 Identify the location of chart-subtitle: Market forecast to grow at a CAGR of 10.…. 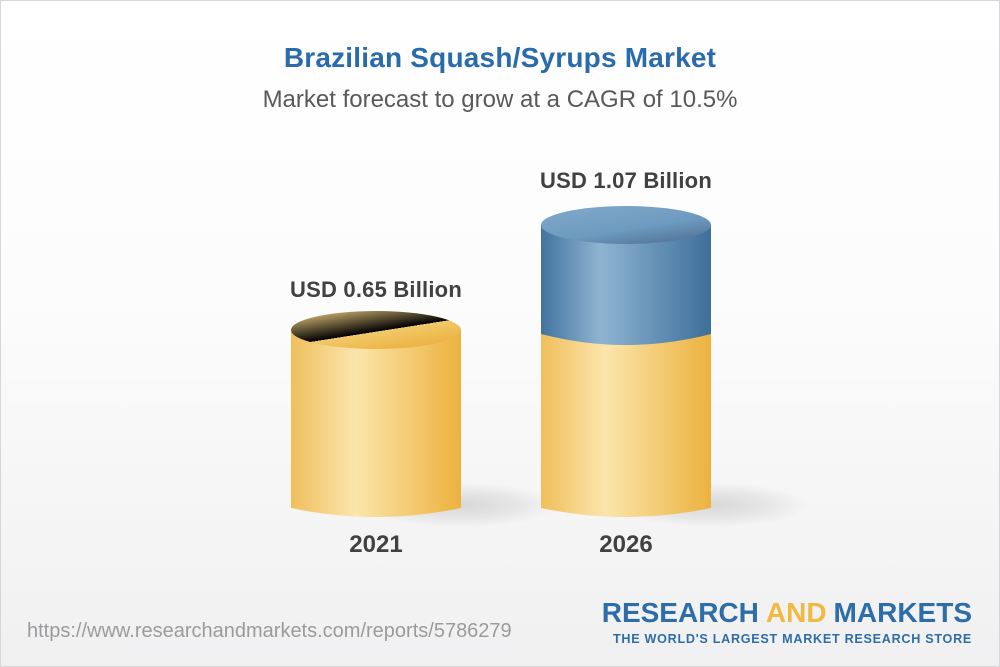
(500, 99).